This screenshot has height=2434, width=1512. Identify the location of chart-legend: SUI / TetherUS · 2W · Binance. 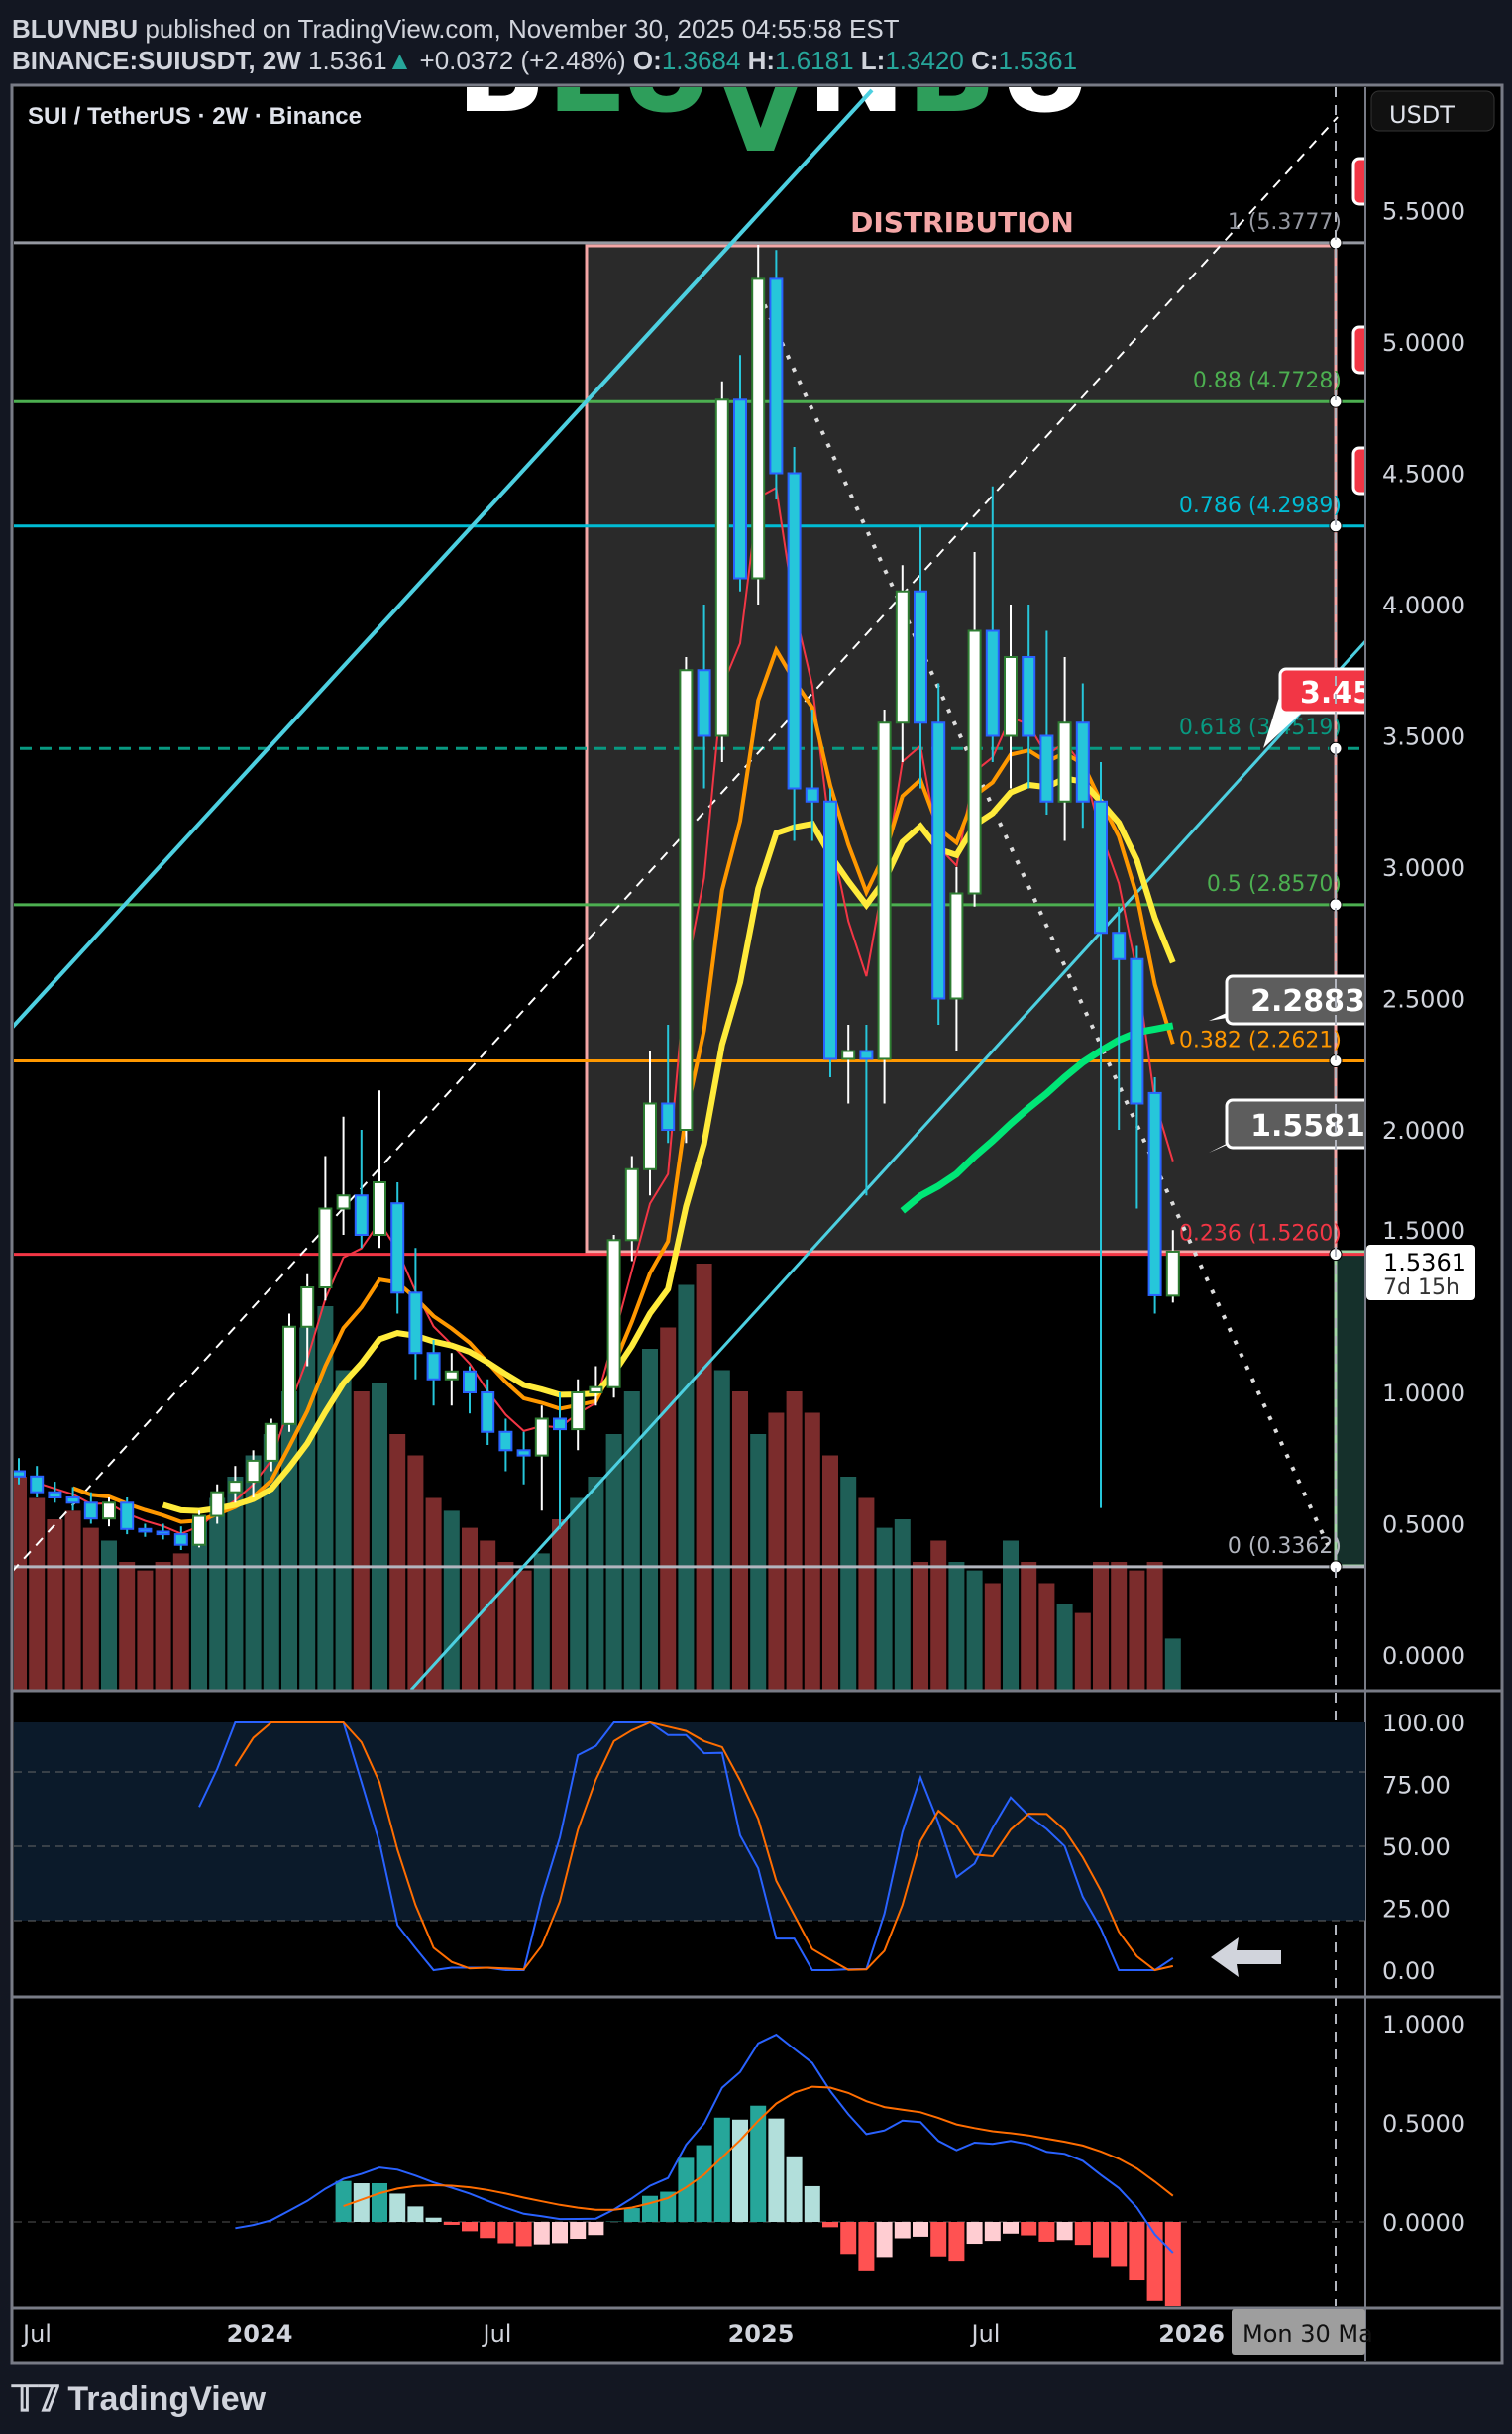
(195, 116).